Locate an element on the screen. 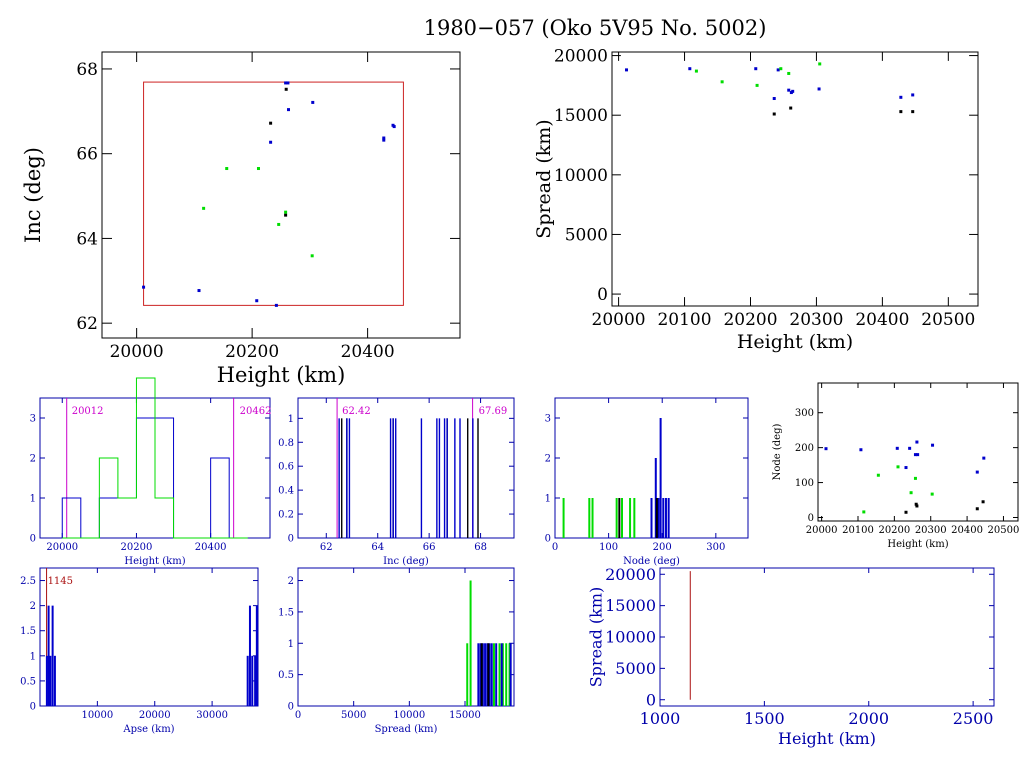  range-marker-label: 1145 is located at coordinates (60, 581).